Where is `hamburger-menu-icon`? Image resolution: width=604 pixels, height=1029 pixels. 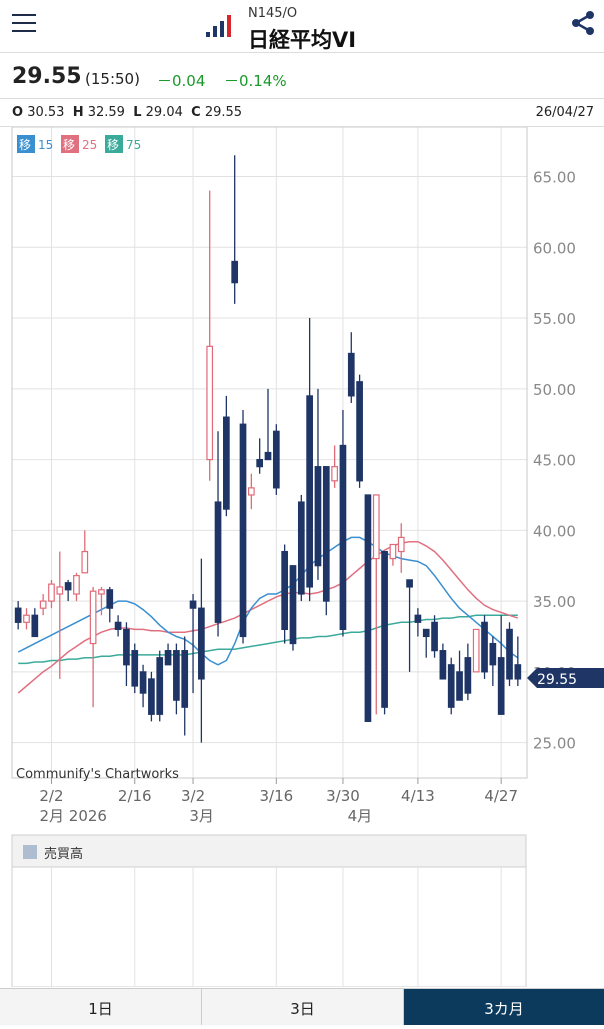 hamburger-menu-icon is located at coordinates (24, 24).